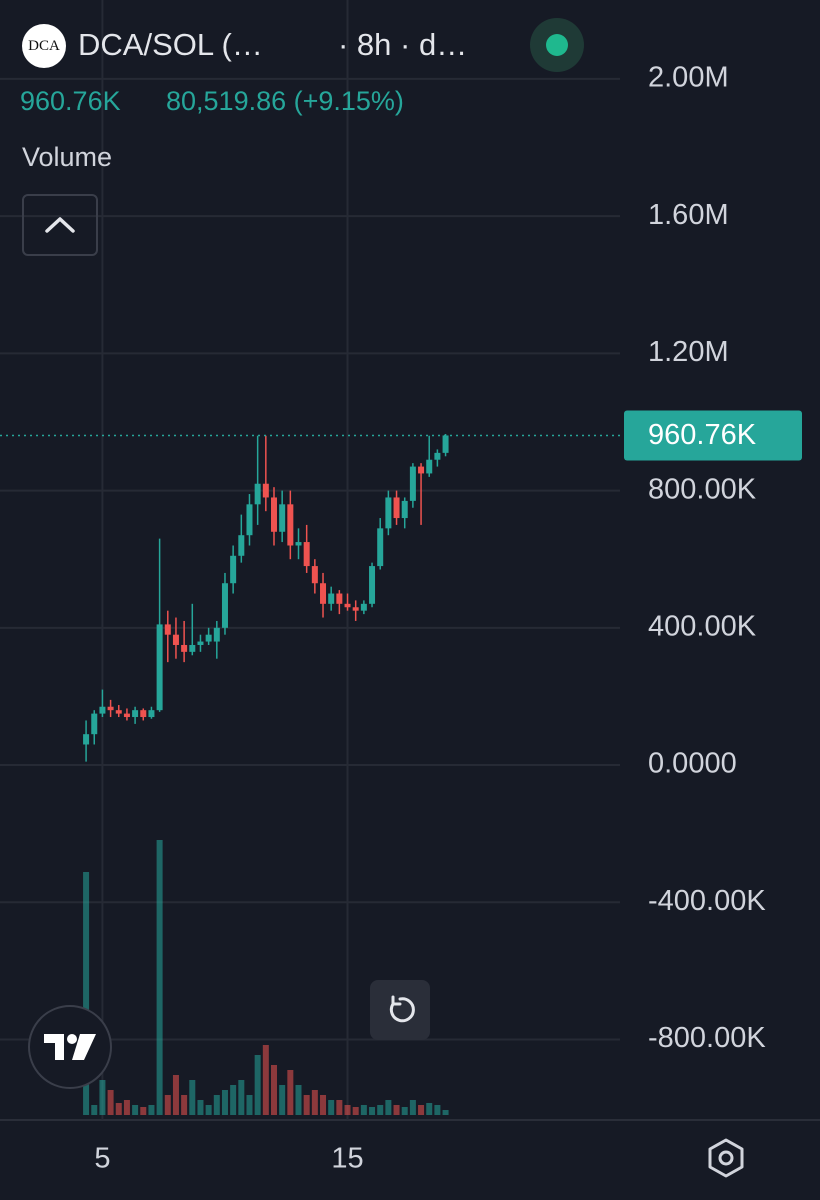 The height and width of the screenshot is (1200, 820). What do you see at coordinates (67, 157) in the screenshot?
I see `indicator-label: Volume` at bounding box center [67, 157].